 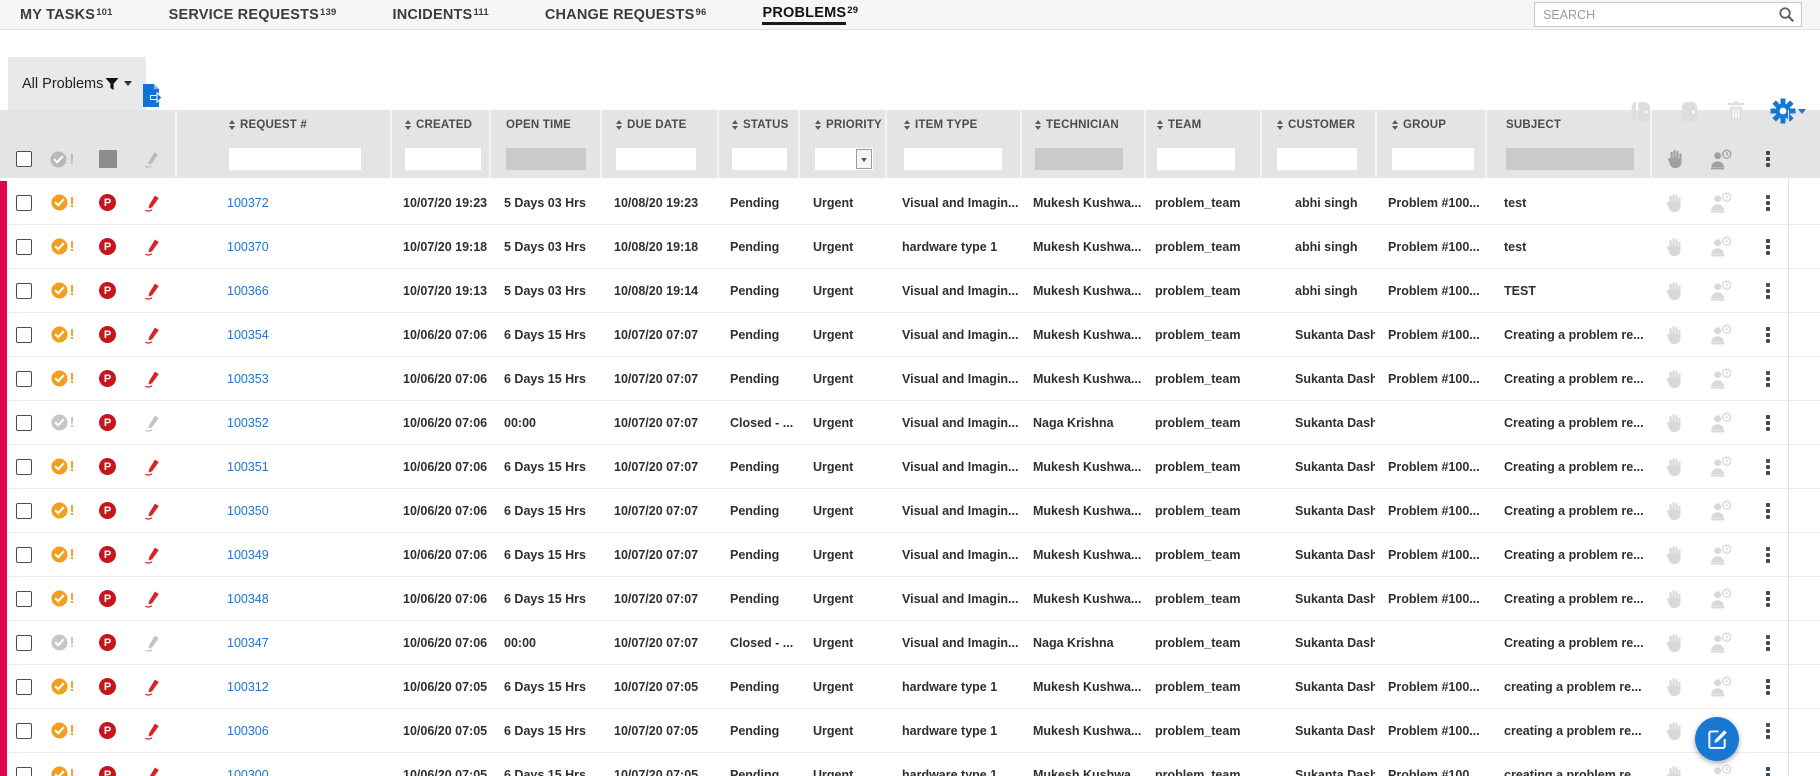 I want to click on request-link: 100350, so click(x=248, y=510).